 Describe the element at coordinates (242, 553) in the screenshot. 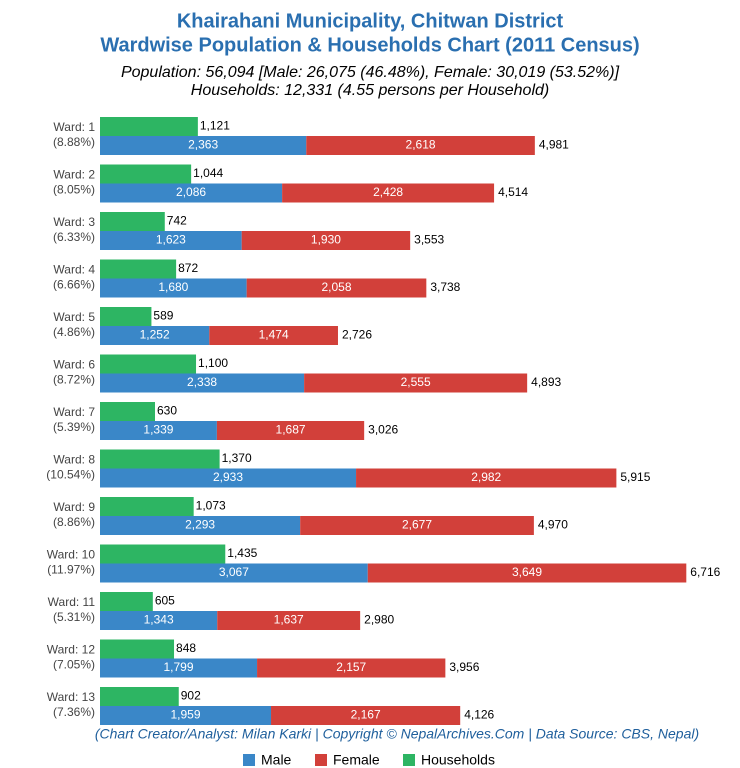

I see `value-label: 1,435` at that location.